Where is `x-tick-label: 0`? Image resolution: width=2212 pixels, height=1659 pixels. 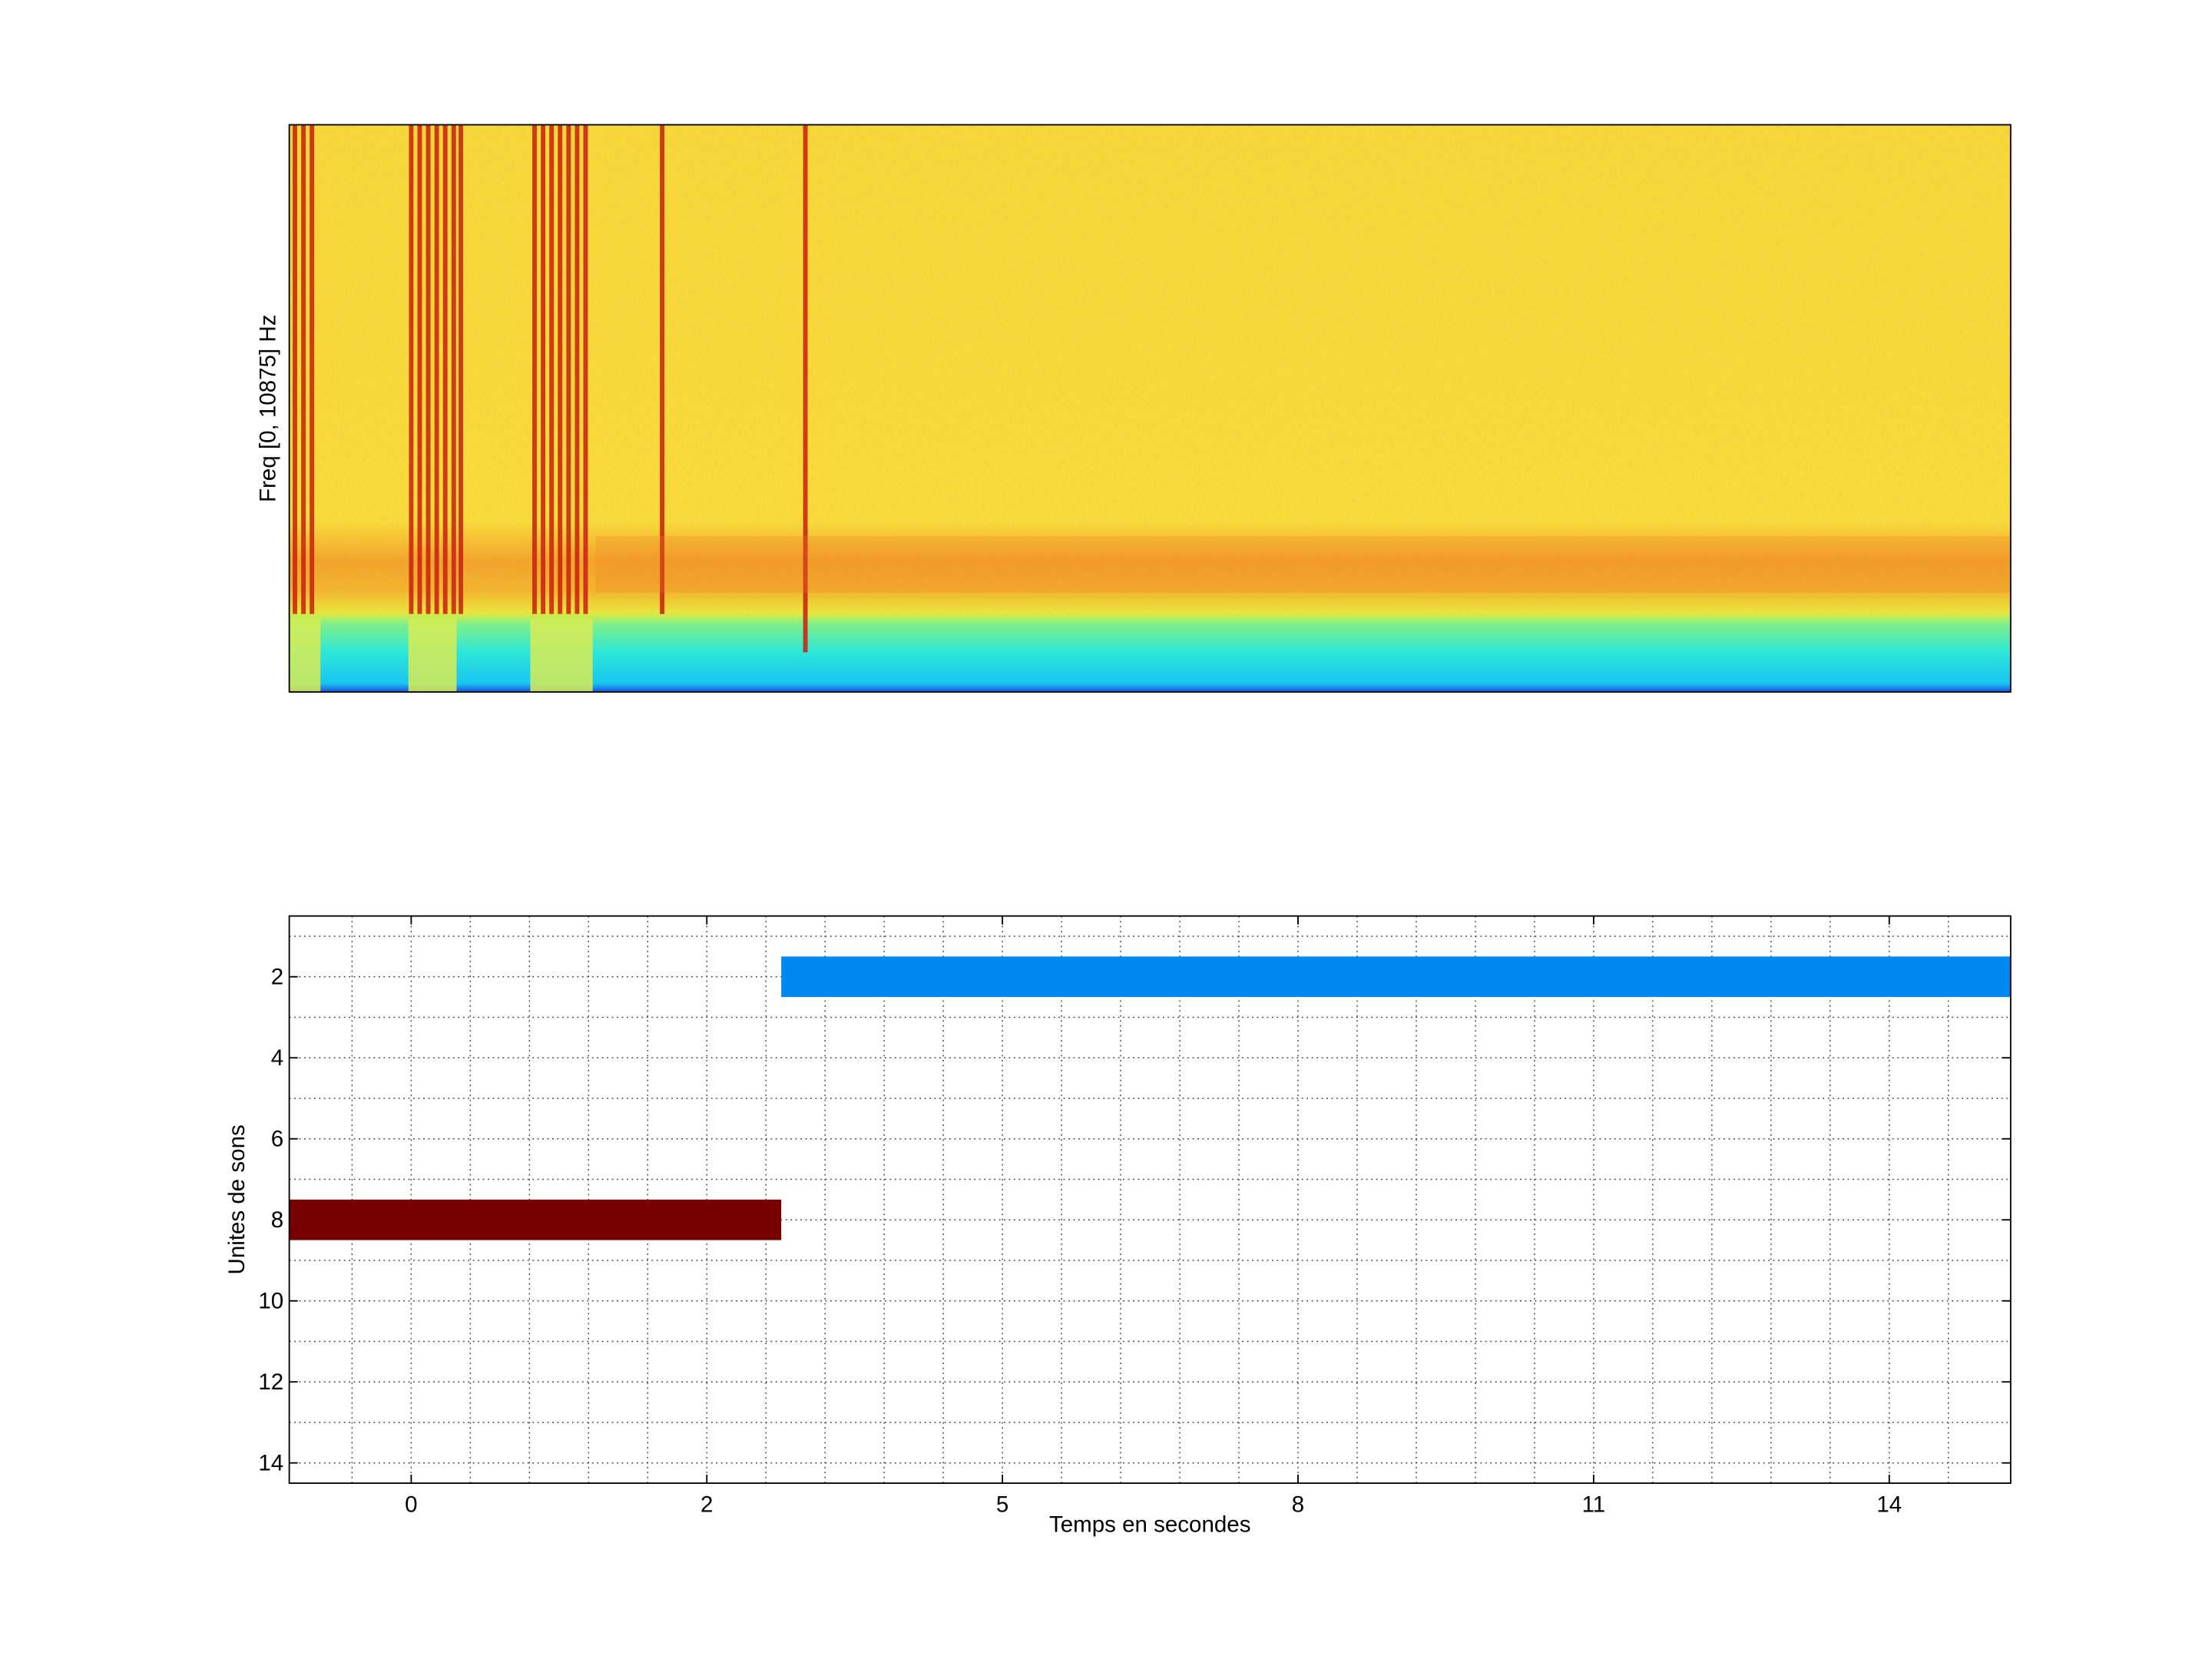 x-tick-label: 0 is located at coordinates (411, 1505).